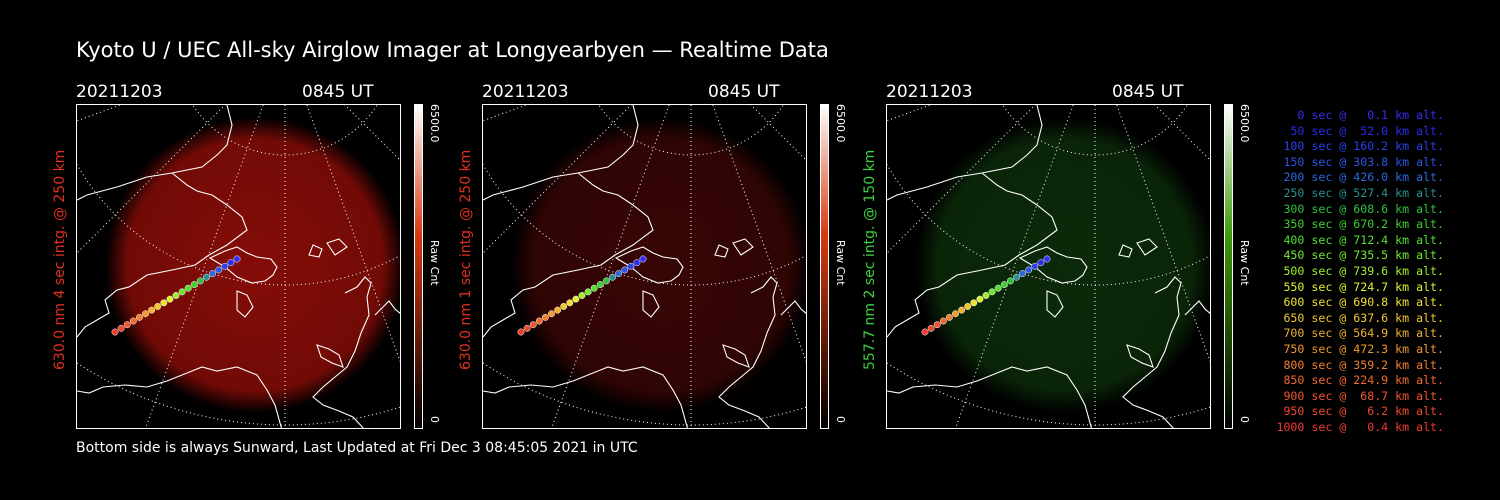  What do you see at coordinates (1360, 208) in the screenshot?
I see `legend-entry: 300 sec @ 608.6 km alt.` at bounding box center [1360, 208].